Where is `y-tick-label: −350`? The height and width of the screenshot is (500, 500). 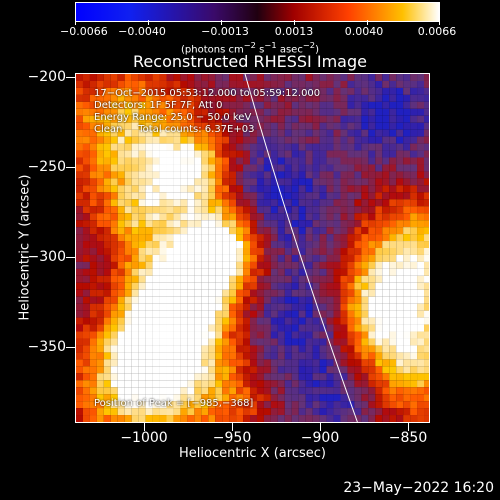 y-tick-label: −350 is located at coordinates (46, 347).